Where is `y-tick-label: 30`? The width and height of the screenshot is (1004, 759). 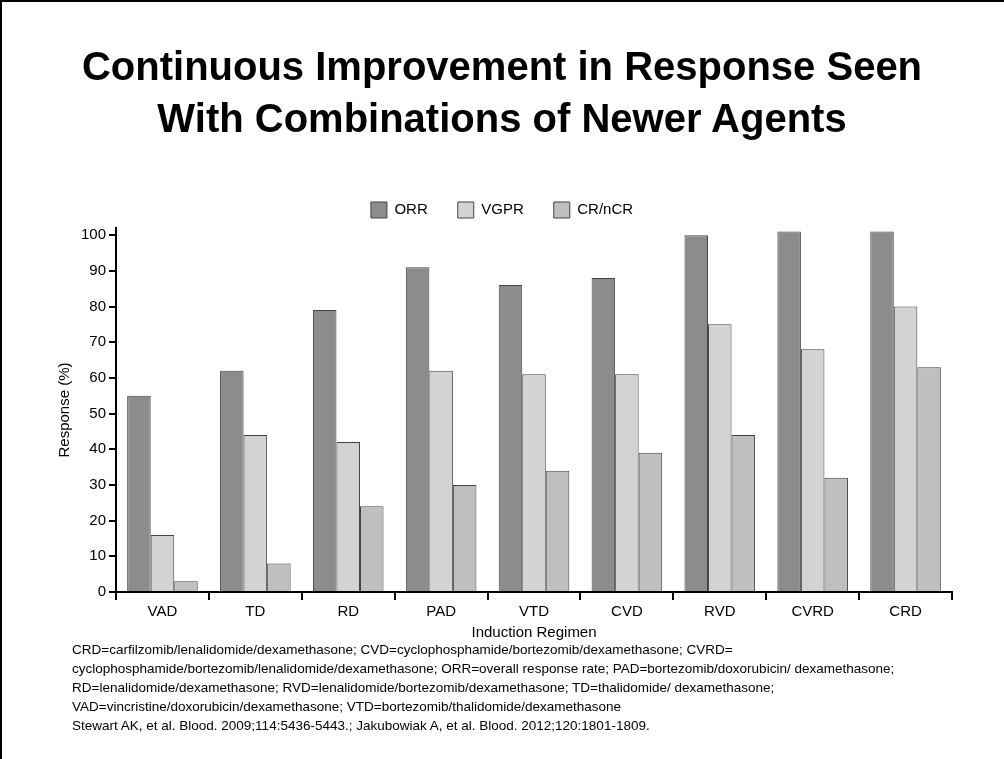 y-tick-label: 30 is located at coordinates (98, 484).